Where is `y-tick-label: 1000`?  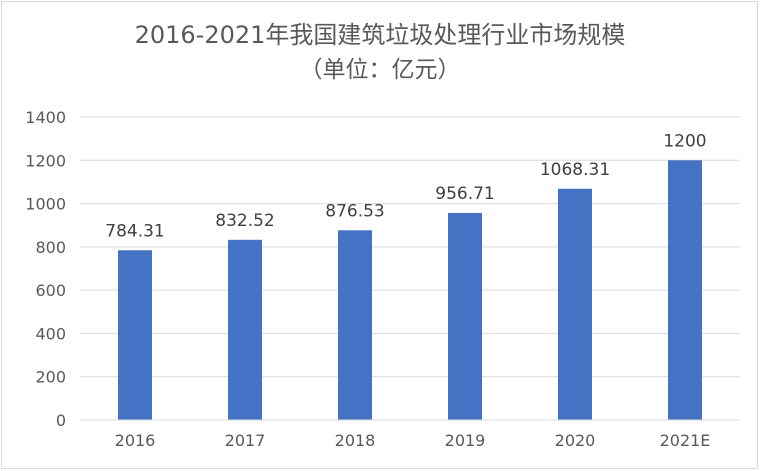
y-tick-label: 1000 is located at coordinates (45, 204).